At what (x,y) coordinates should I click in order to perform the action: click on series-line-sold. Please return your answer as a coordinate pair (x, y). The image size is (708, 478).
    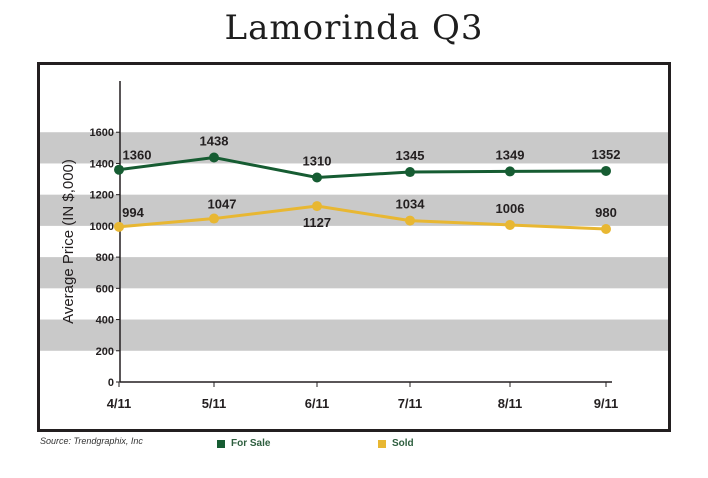
    Looking at the image, I should click on (362, 217).